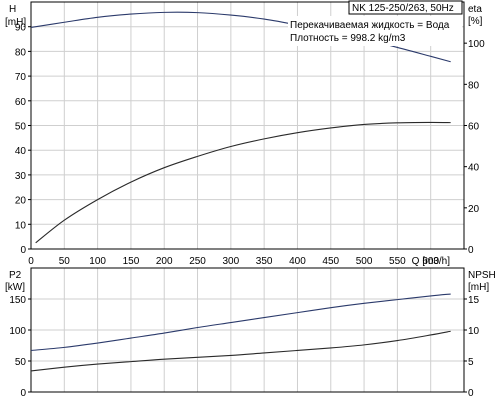 The image size is (500, 405). I want to click on x-tick-label: 600, so click(430, 261).